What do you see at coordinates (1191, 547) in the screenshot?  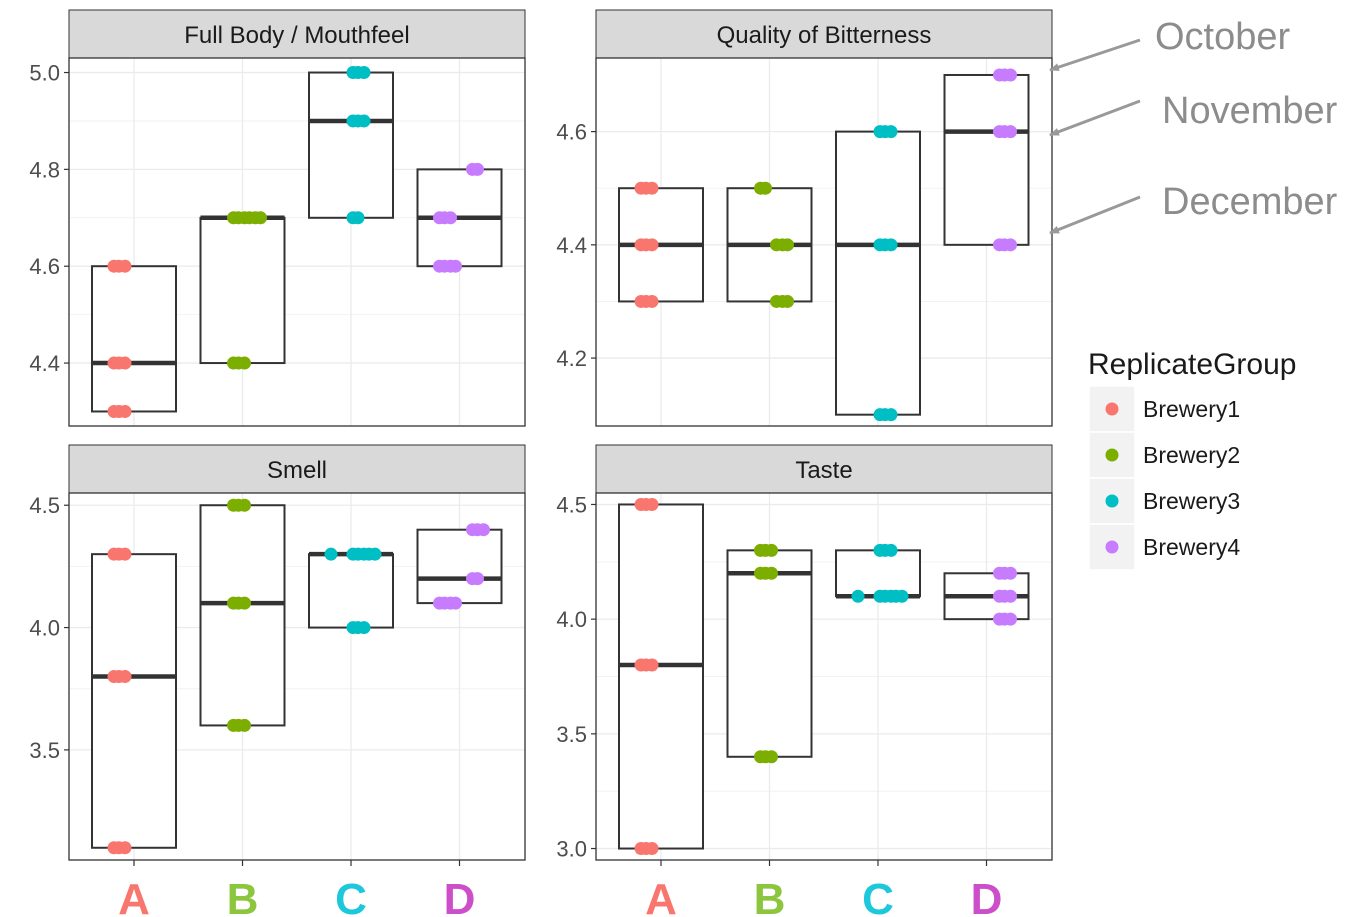 I see `legend-label: Brewery4` at bounding box center [1191, 547].